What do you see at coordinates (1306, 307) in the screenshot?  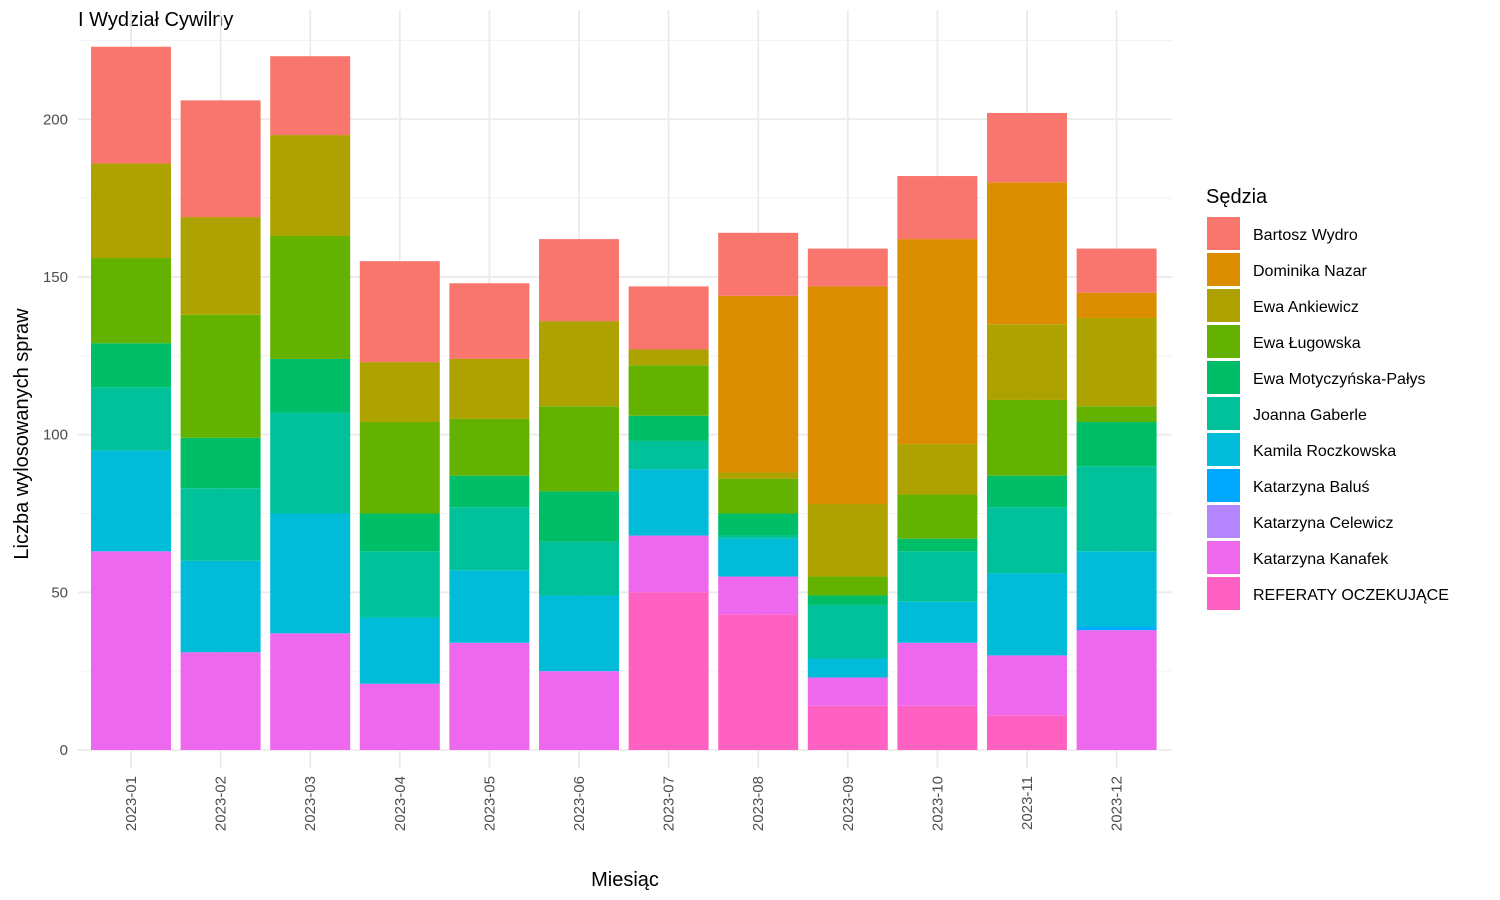 I see `legend-label: Ewa Ankiewicz` at bounding box center [1306, 307].